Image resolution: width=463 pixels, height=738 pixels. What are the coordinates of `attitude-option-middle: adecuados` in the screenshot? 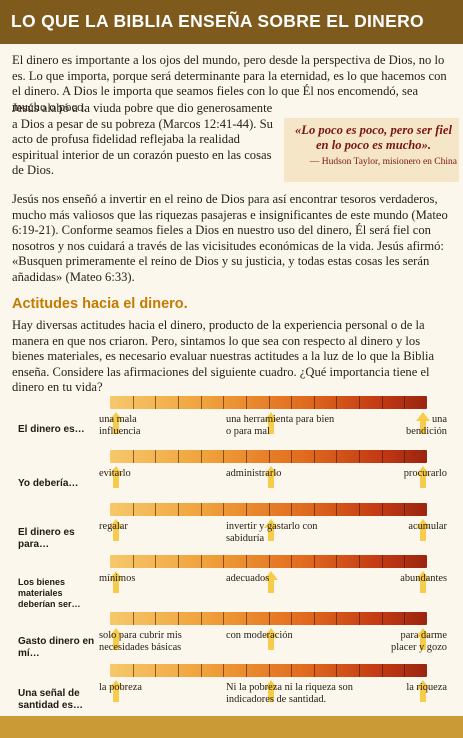 It's located at (248, 578).